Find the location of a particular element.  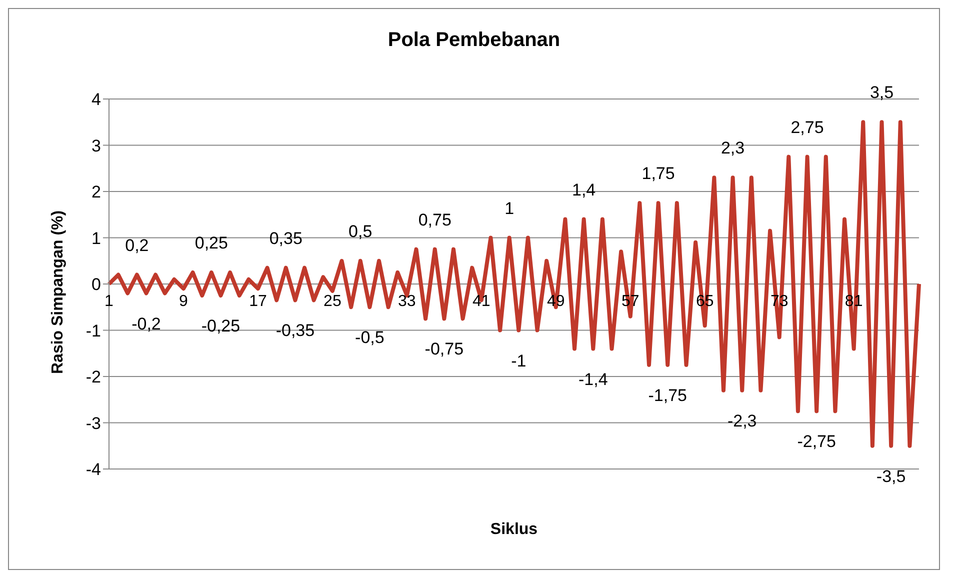

x-tick-label: 81 is located at coordinates (853, 301).